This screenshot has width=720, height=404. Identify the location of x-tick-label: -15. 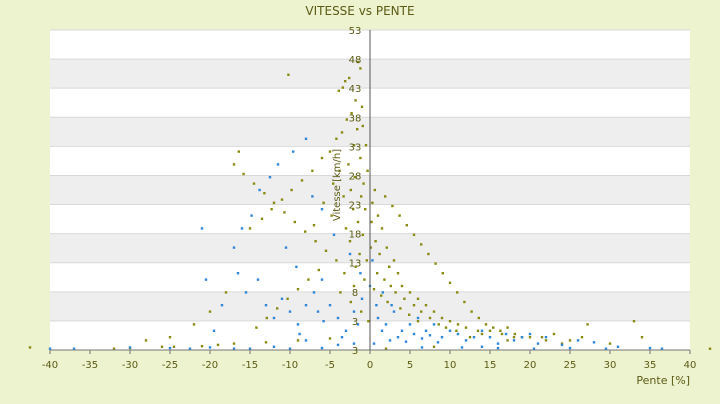
(250, 365).